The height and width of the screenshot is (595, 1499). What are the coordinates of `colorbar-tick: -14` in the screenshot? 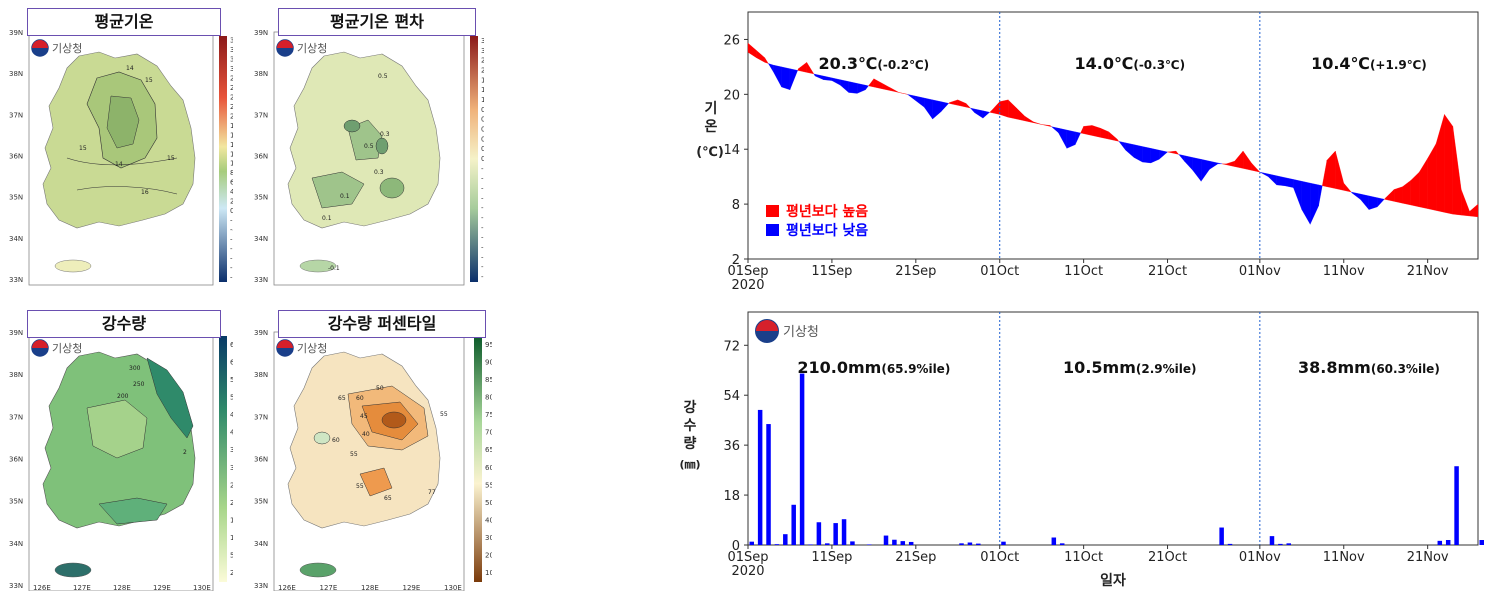 It's located at (231, 277).